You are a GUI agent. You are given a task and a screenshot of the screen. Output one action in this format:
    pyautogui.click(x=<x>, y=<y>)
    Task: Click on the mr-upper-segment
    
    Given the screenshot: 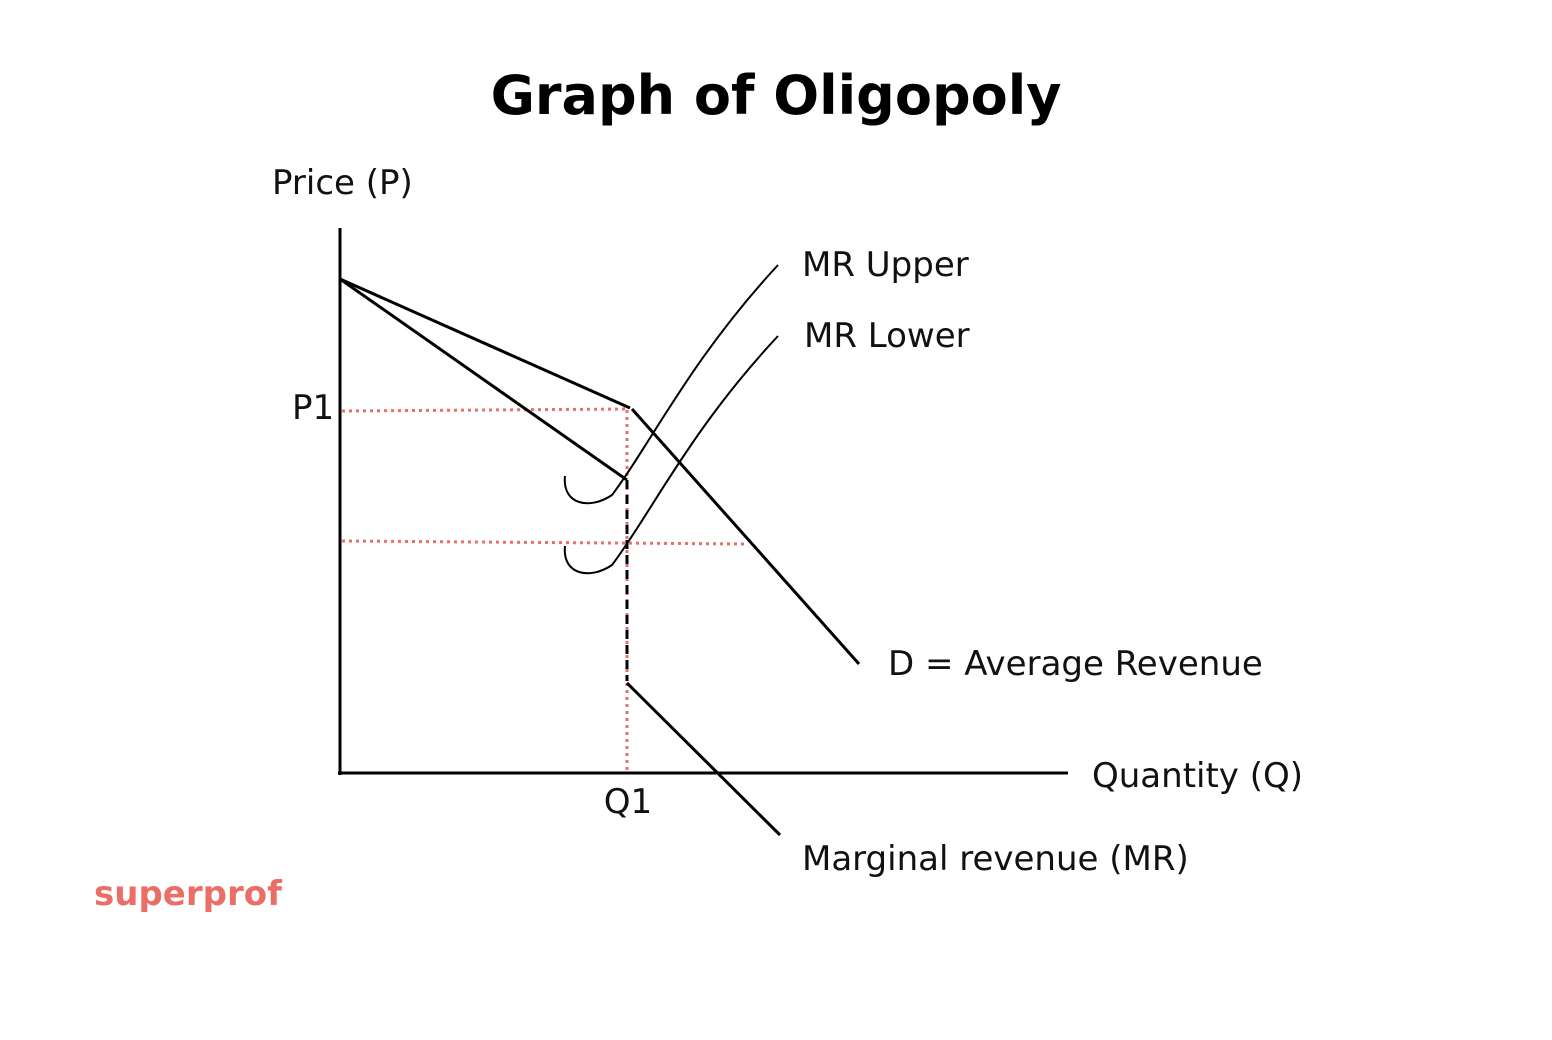 What is the action you would take?
    pyautogui.click(x=483, y=379)
    